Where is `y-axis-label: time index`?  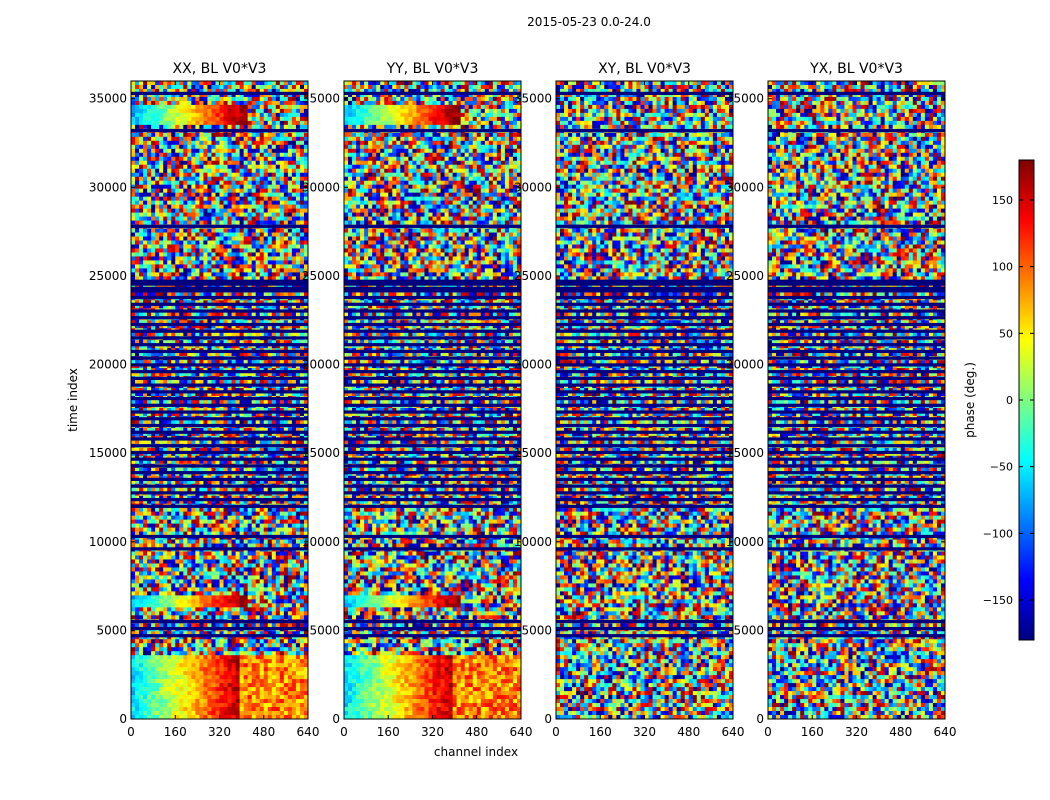 y-axis-label: time index is located at coordinates (73, 400).